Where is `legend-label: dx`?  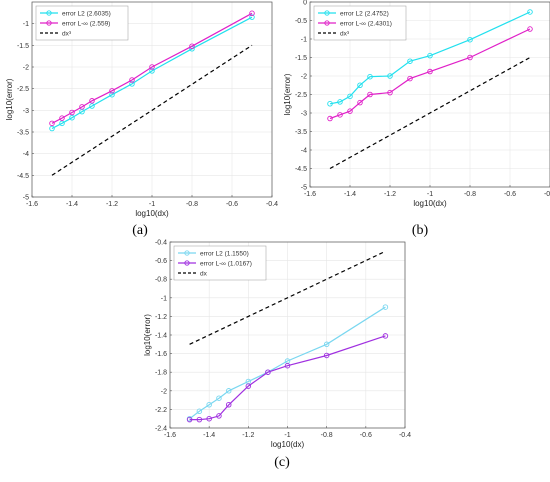
legend-label: dx is located at coordinates (204, 273).